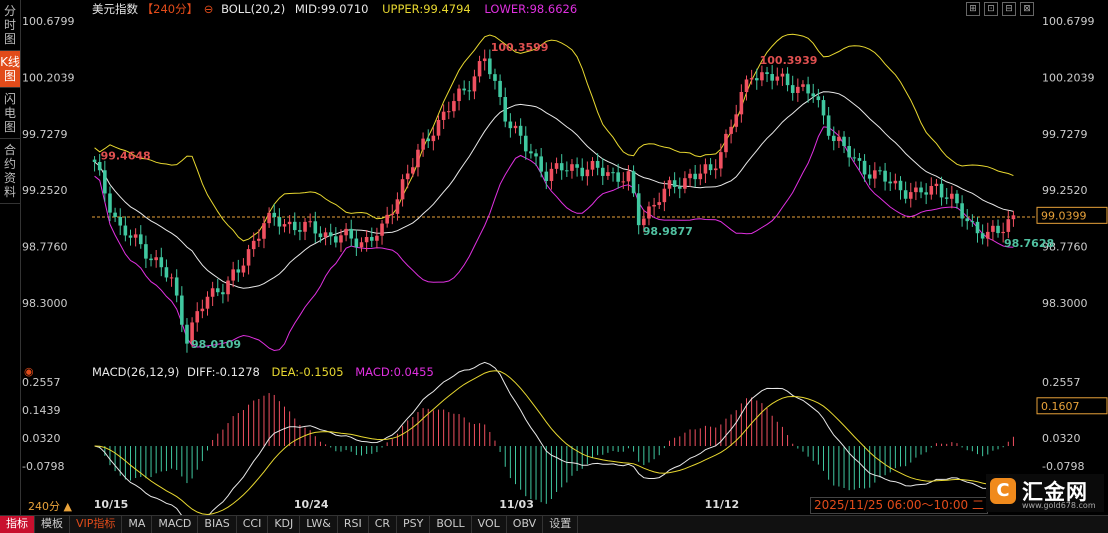  Describe the element at coordinates (41, 438) in the screenshot. I see `macd-tick-left: 0.0320` at that location.